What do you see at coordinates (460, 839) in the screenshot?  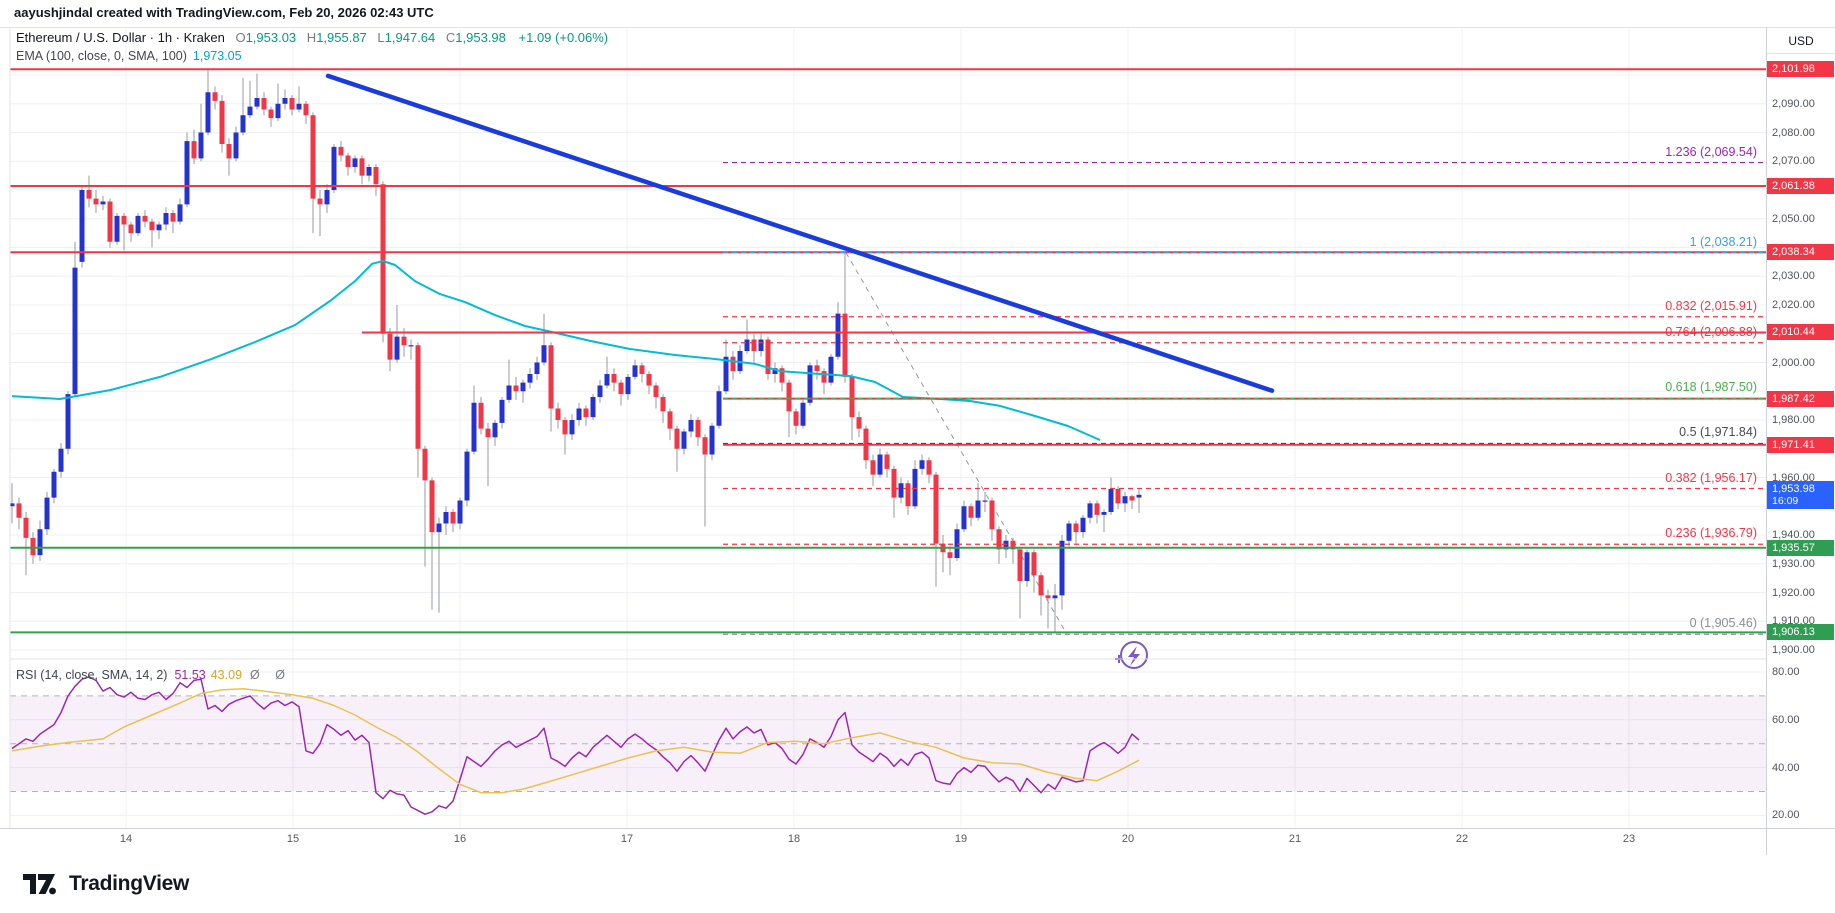 I see `time-tick-label: 16` at bounding box center [460, 839].